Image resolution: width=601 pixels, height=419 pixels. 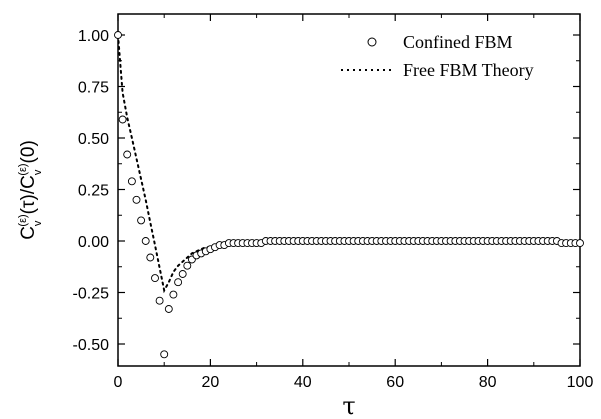 I want to click on y-tick-label: 0.75, so click(x=93, y=88).